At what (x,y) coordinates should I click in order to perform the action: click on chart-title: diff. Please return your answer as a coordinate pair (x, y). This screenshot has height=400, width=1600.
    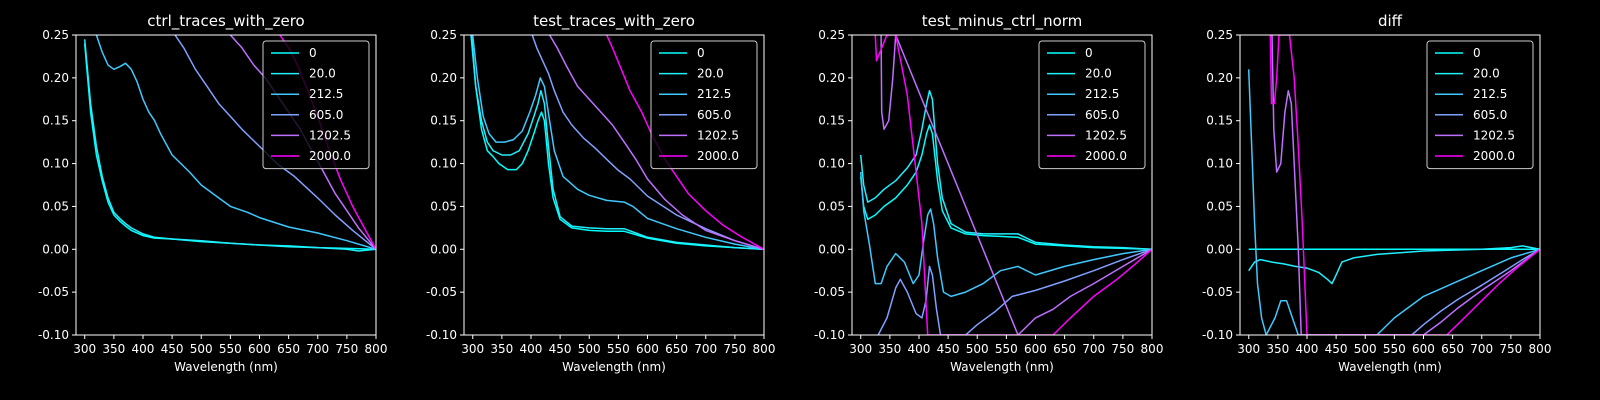
    Looking at the image, I should click on (1390, 21).